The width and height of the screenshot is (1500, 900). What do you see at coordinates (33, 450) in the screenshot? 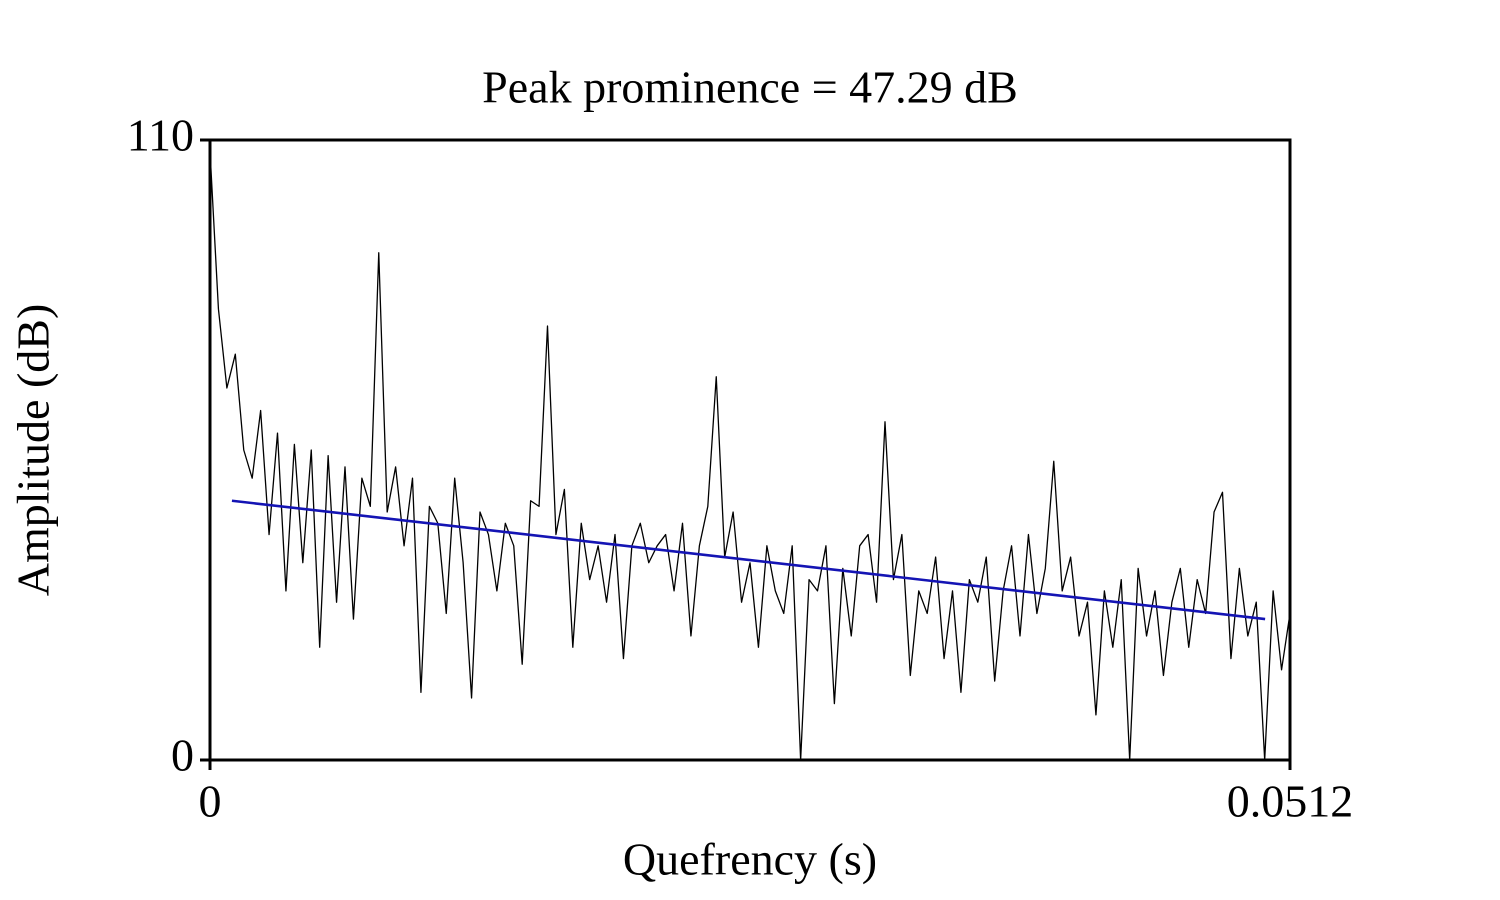
I see `y-axis-label: Amplitude (dB)` at bounding box center [33, 450].